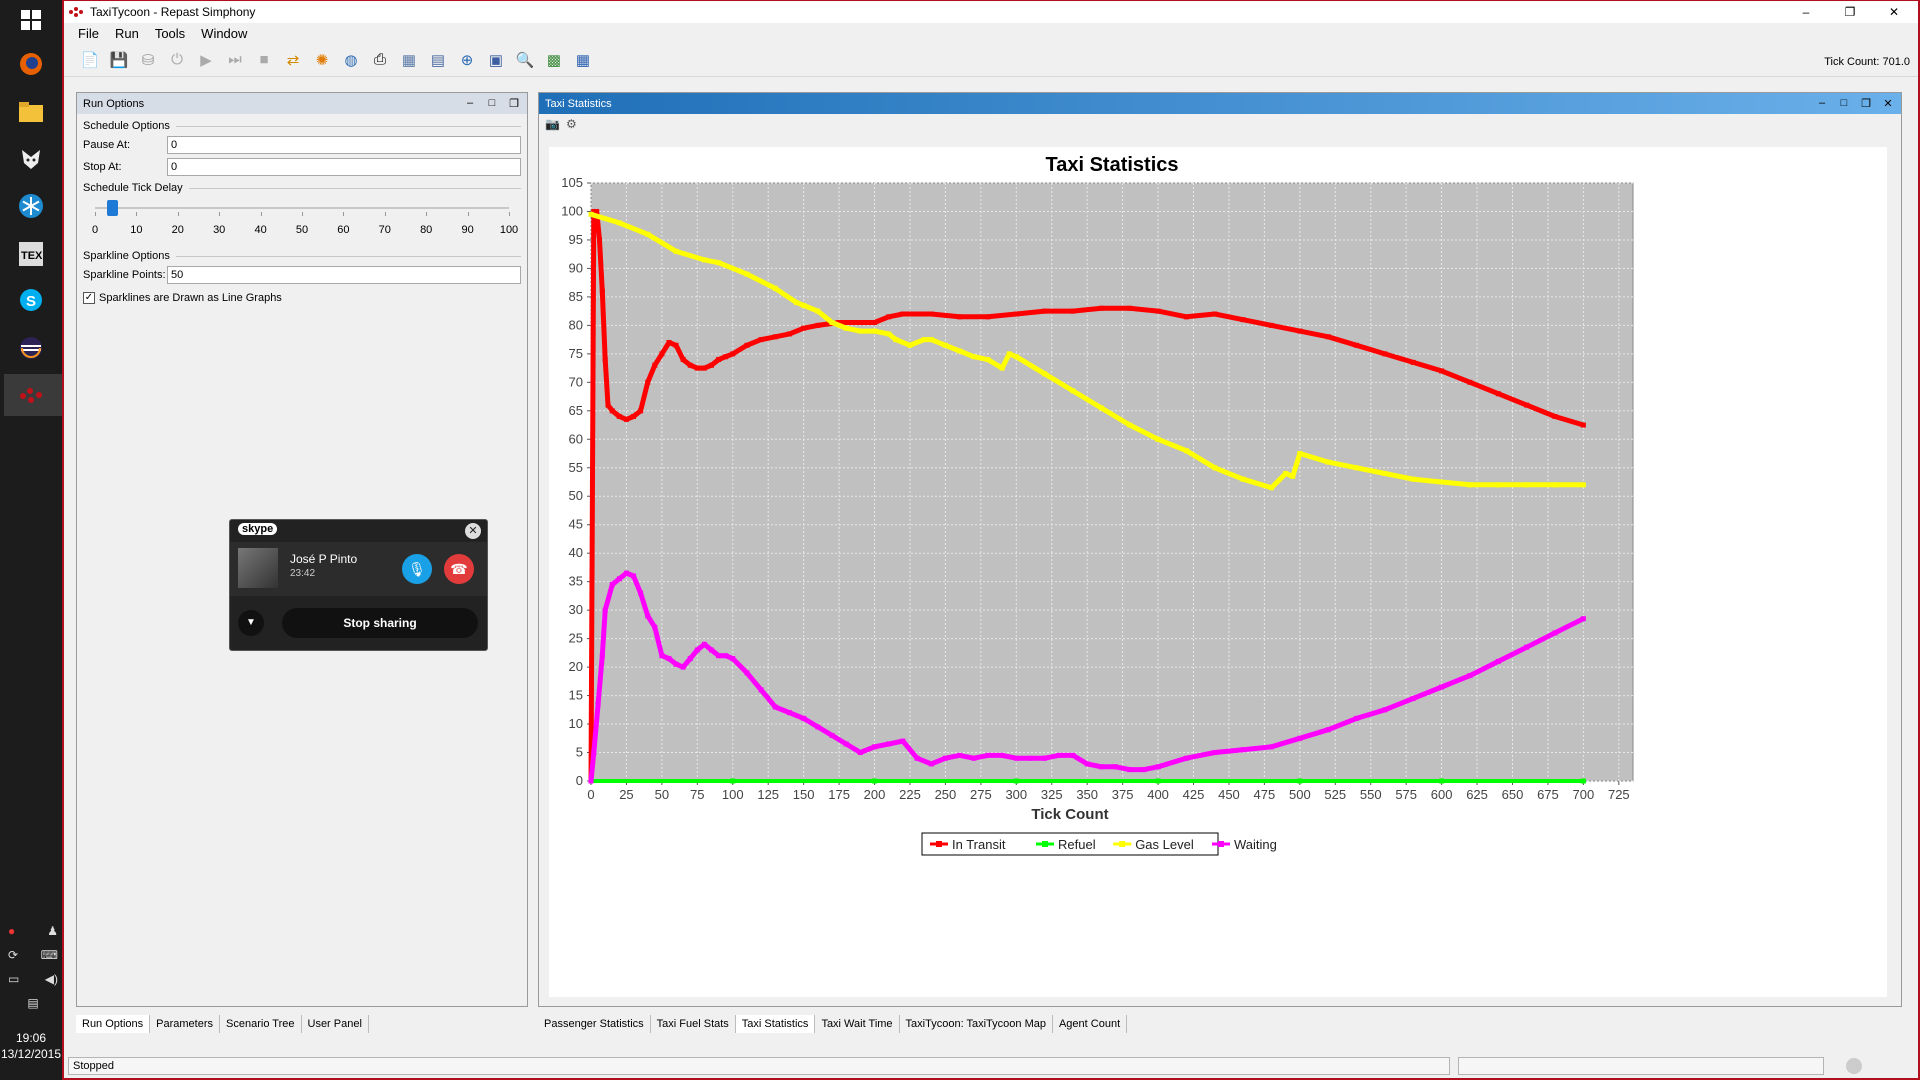  I want to click on grid-icon: ▦, so click(583, 60).